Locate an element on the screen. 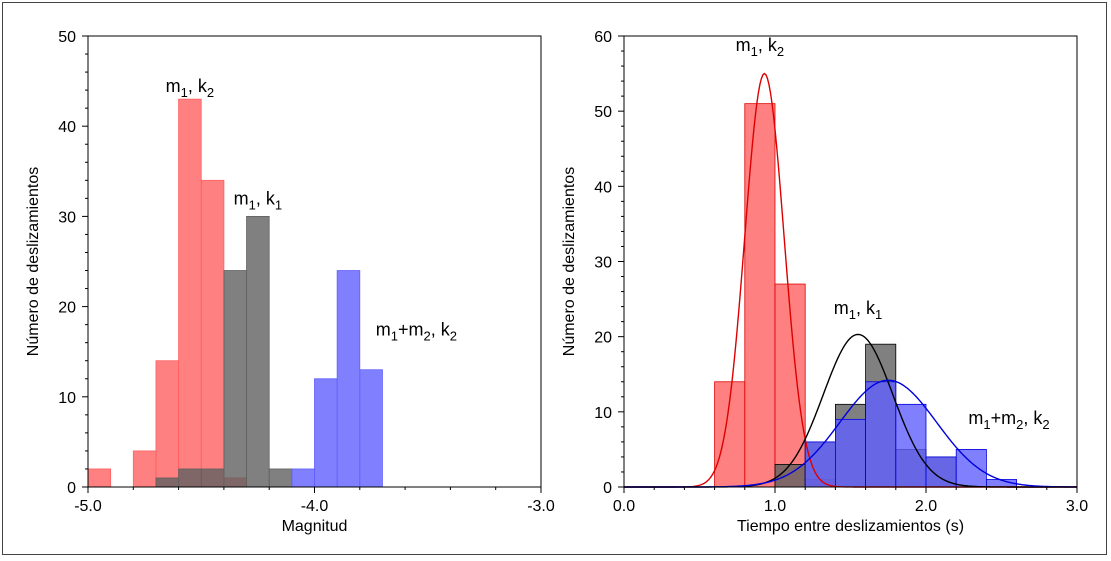 The width and height of the screenshot is (1111, 561). x-axis-title: Magnitud is located at coordinates (315, 526).